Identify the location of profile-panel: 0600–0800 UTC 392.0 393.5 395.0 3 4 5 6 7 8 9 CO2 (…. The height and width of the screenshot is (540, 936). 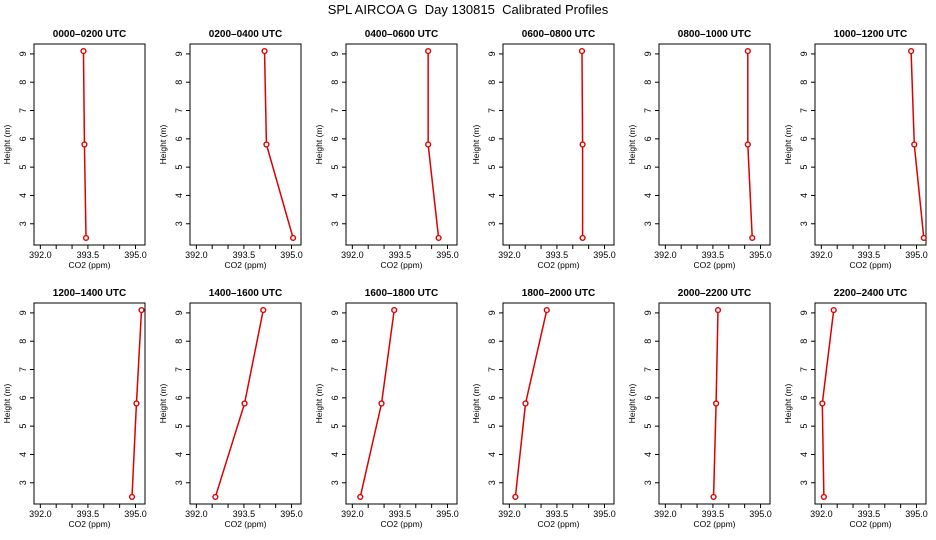
(543, 149).